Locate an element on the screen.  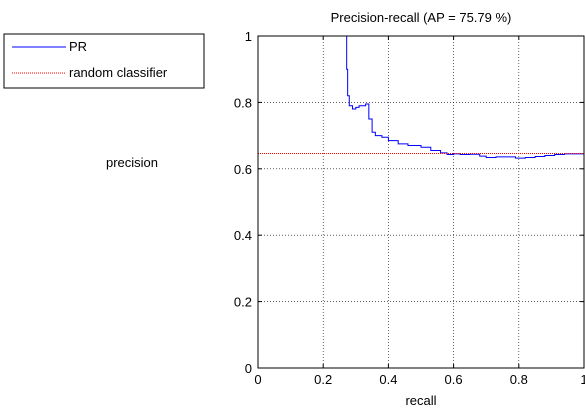
y-tick-label: 0.4 is located at coordinates (243, 235).